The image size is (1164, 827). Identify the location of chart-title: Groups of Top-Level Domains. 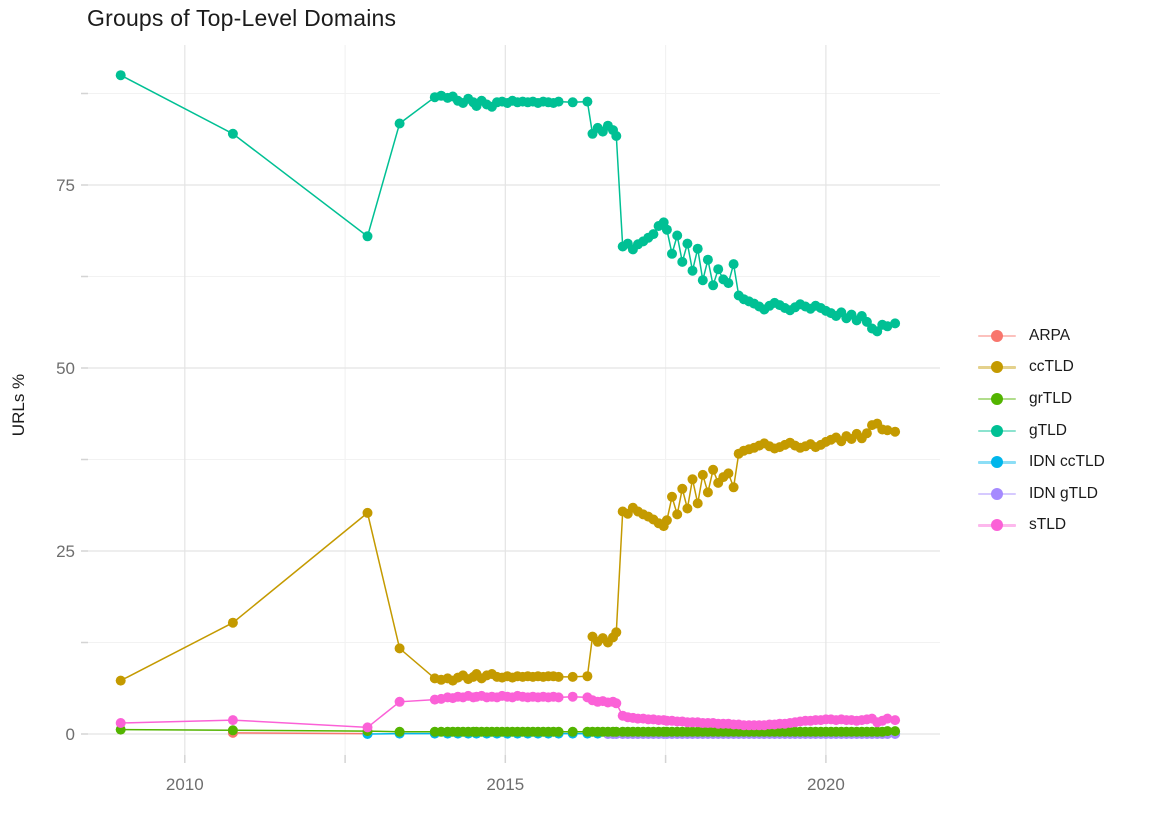
(242, 18).